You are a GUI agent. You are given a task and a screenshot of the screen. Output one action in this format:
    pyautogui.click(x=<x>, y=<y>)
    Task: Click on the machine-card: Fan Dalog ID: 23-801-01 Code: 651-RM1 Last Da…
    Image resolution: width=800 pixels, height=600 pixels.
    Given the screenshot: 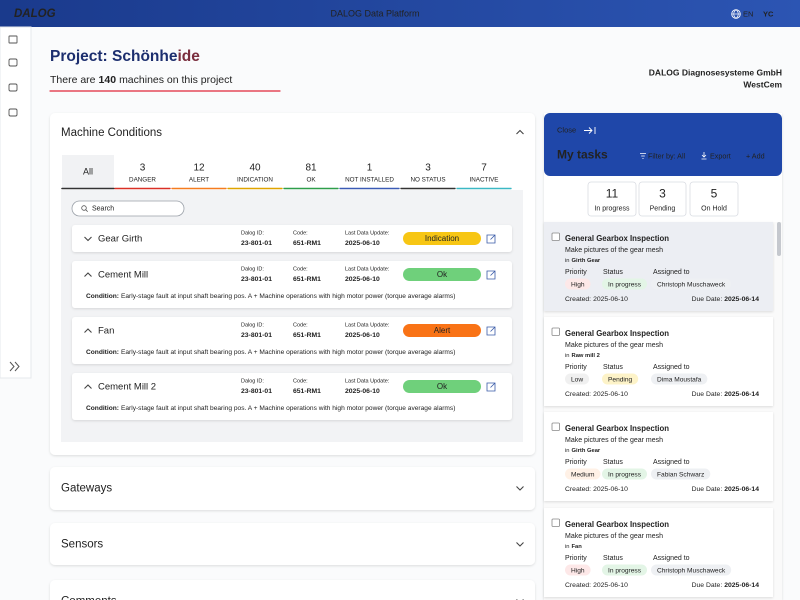 What is the action you would take?
    pyautogui.click(x=292, y=340)
    